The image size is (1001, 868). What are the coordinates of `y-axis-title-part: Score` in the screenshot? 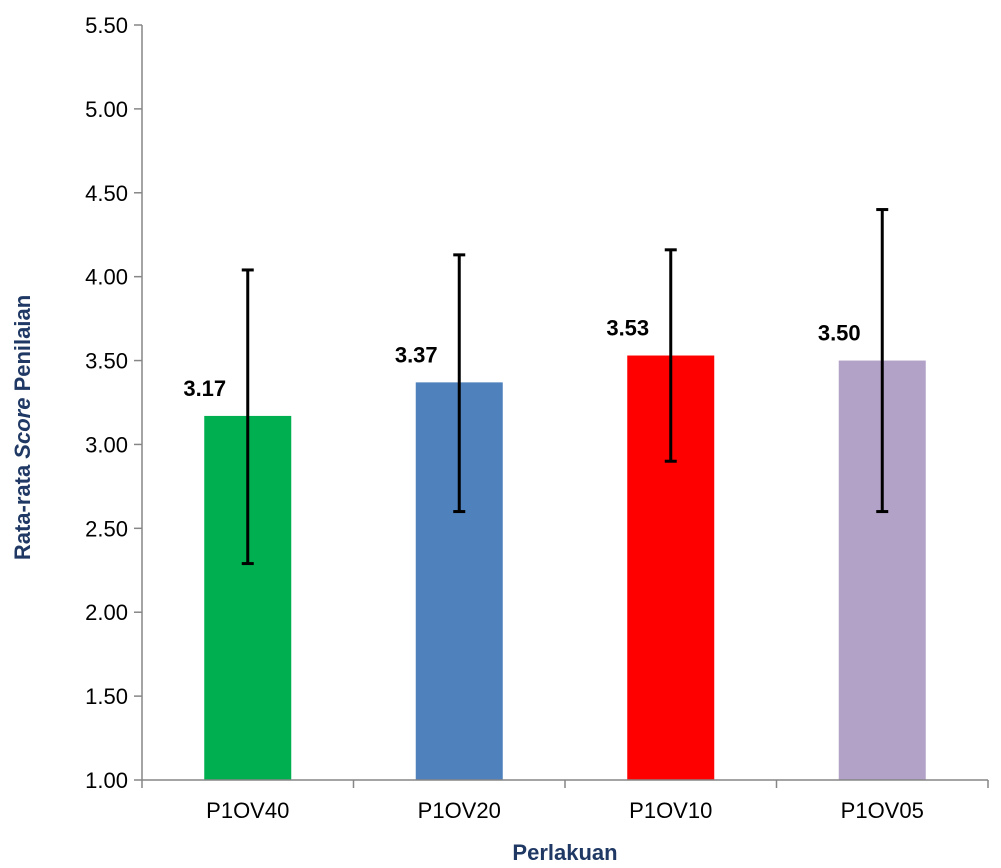 It's located at (22, 428).